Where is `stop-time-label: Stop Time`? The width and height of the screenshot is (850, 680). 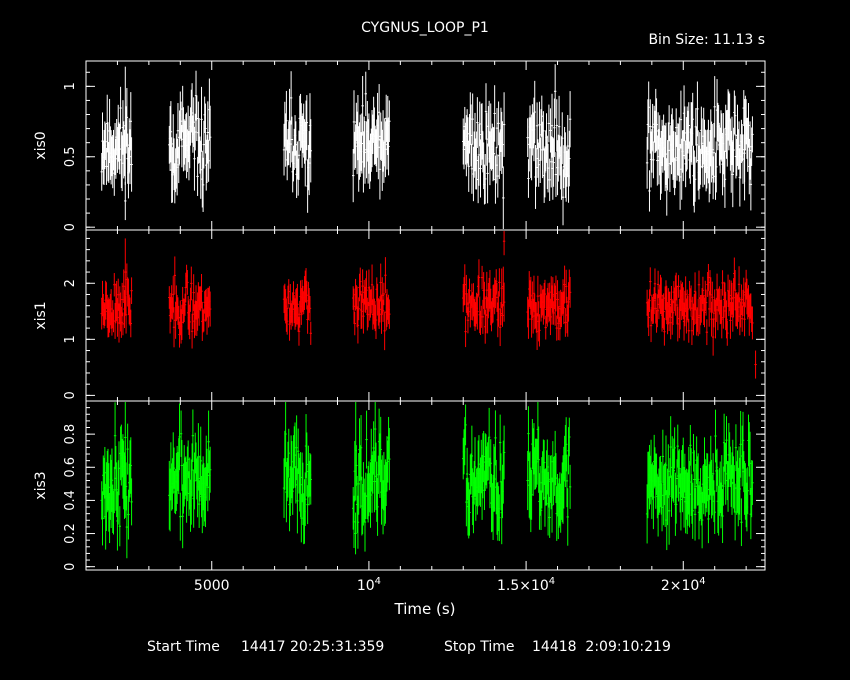
stop-time-label: Stop Time is located at coordinates (479, 647).